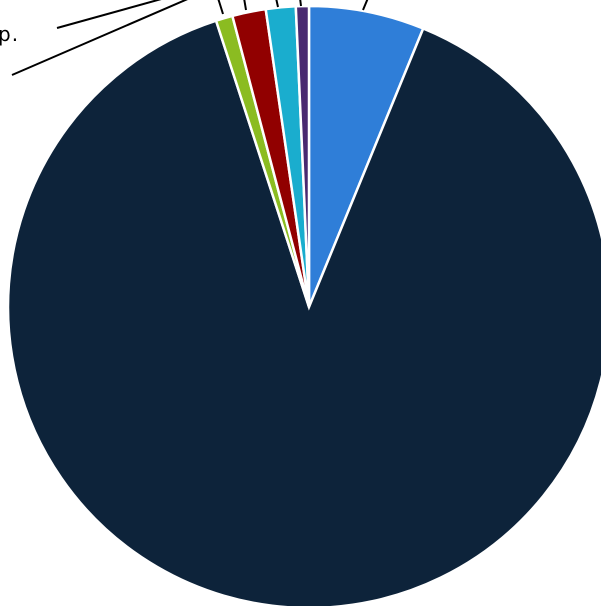 Image resolution: width=601 pixels, height=606 pixels. What do you see at coordinates (190, 38) in the screenshot?
I see `leader-lines` at bounding box center [190, 38].